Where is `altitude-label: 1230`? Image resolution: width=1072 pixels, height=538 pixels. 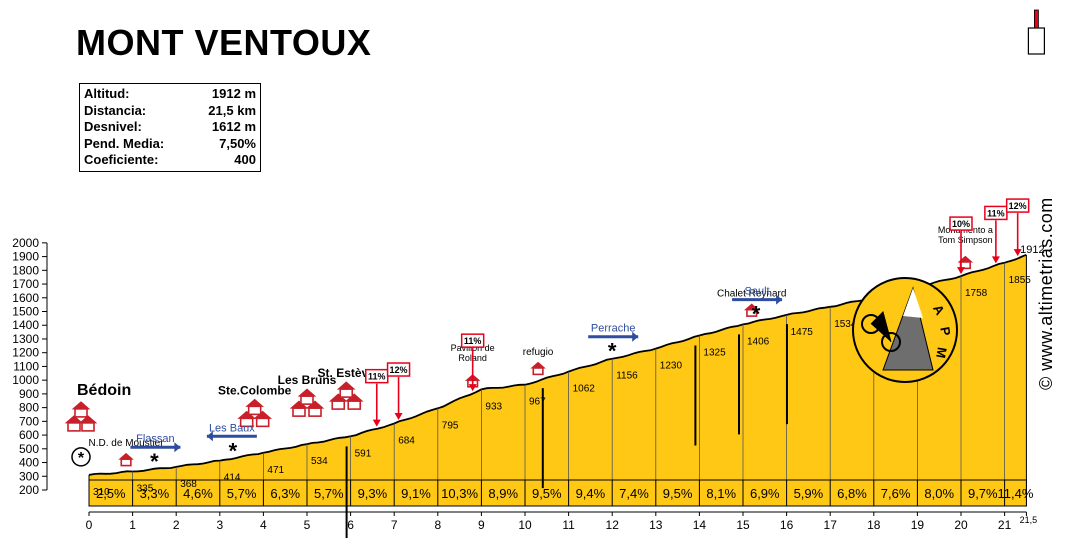 altitude-label: 1230 is located at coordinates (671, 366).